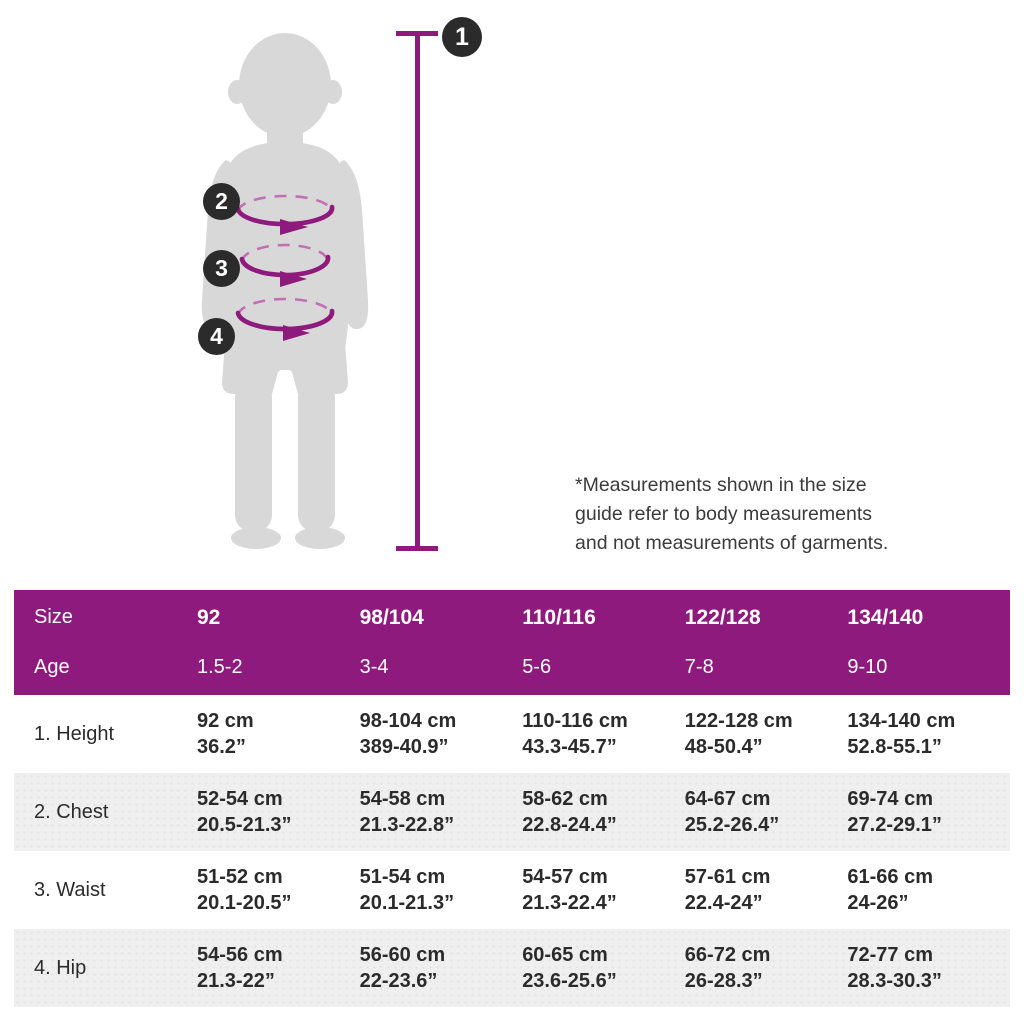 This screenshot has height=1024, width=1024. Describe the element at coordinates (766, 812) in the screenshot. I see `table-cell: 64-67 cm 25.2-26.4”` at that location.